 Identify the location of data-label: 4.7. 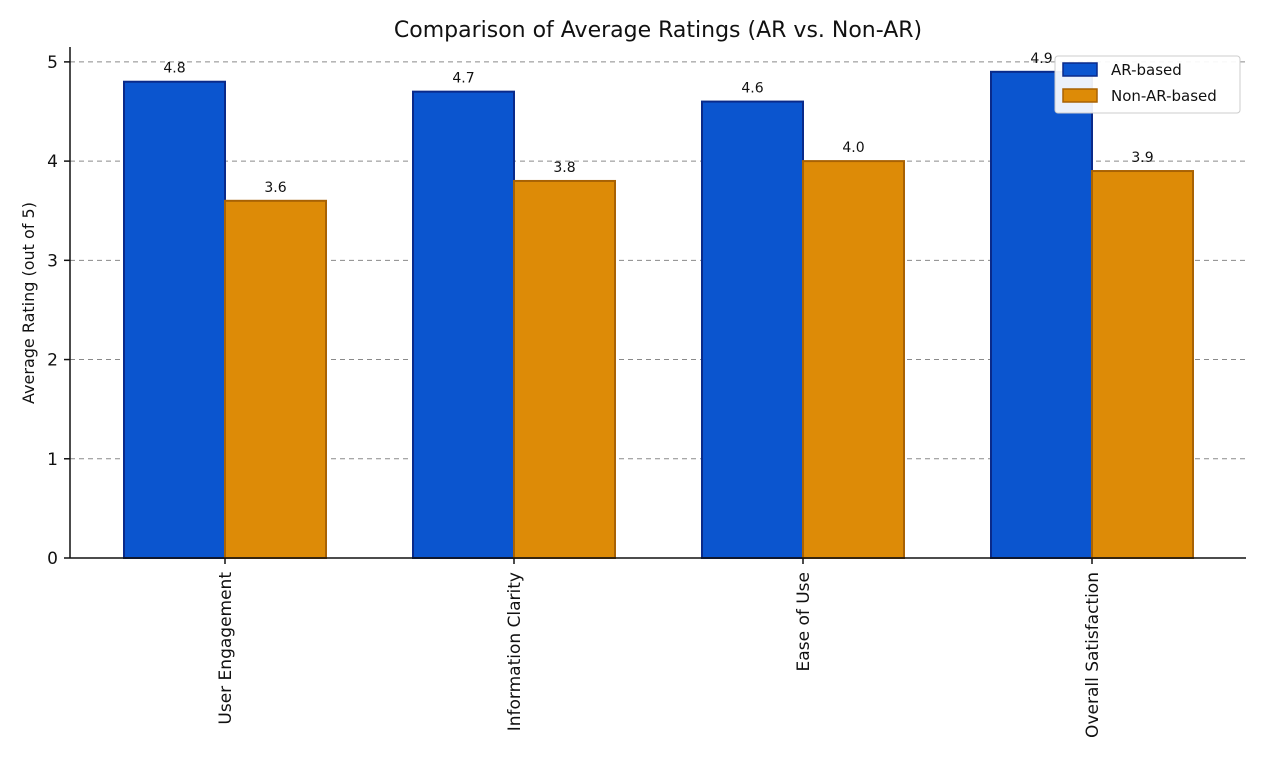
(463, 79).